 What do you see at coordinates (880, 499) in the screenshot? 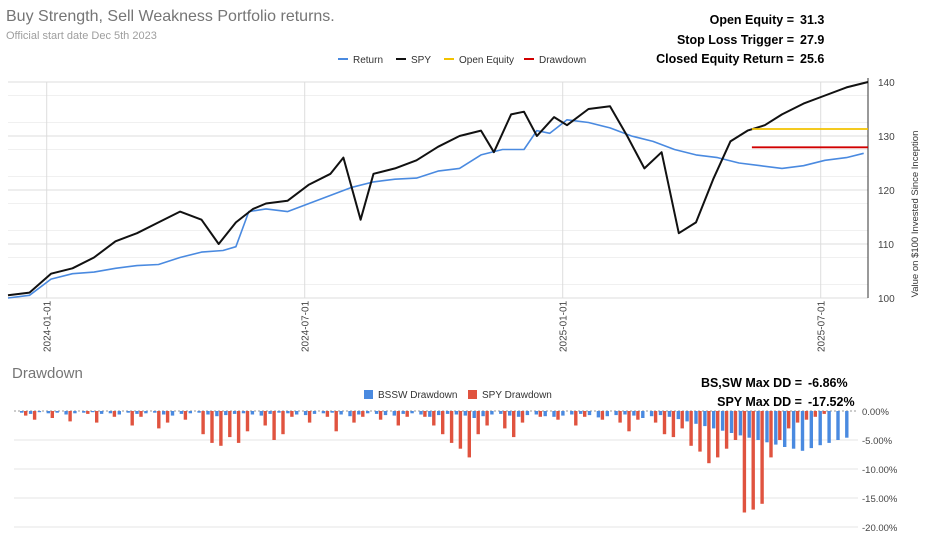
I see `y-tick-label: -15.00%` at bounding box center [880, 499].